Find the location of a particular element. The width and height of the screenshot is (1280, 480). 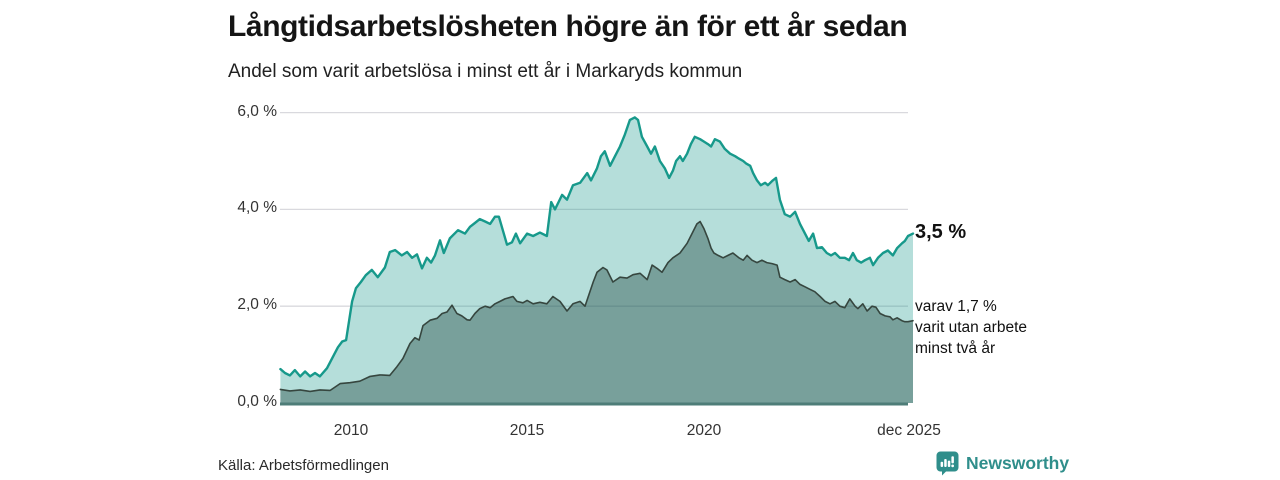

y-tick-2: 2,0 % is located at coordinates (257, 304).